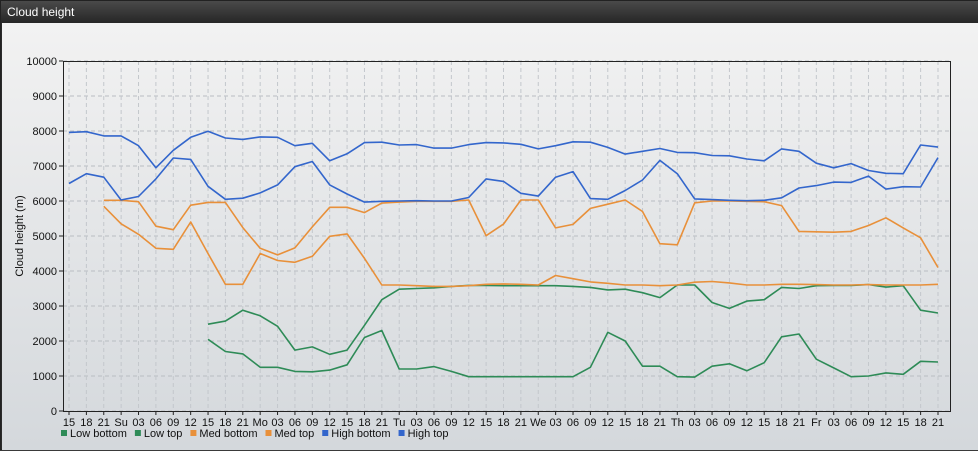 The image size is (978, 451). I want to click on y-tick-label: 7000, so click(45, 167).